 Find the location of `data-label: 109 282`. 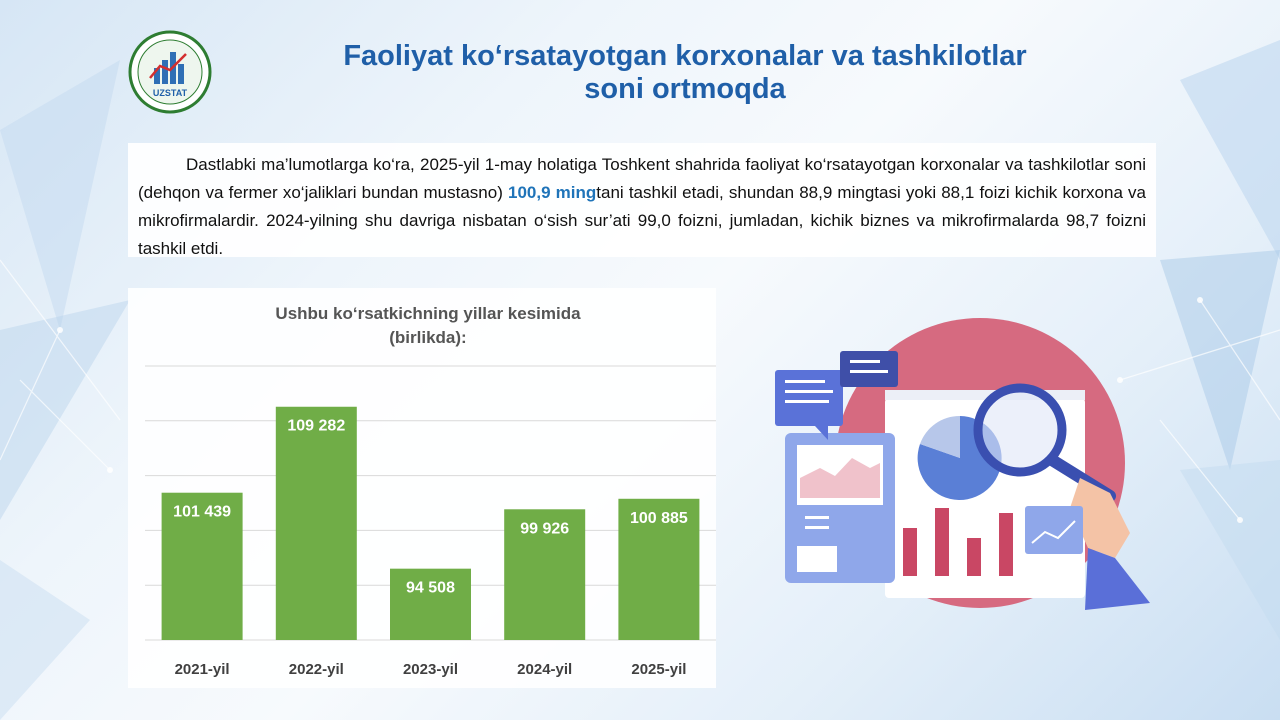

data-label: 109 282 is located at coordinates (316, 426).